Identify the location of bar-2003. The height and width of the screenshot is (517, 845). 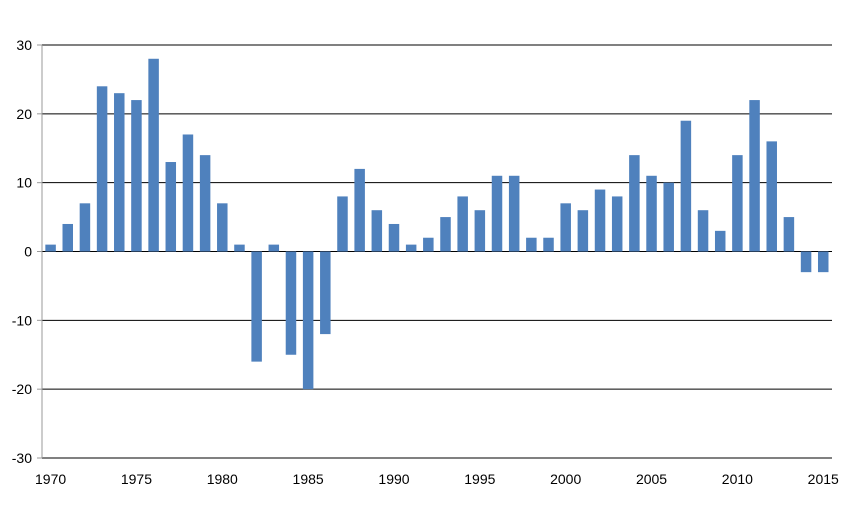
(617, 224).